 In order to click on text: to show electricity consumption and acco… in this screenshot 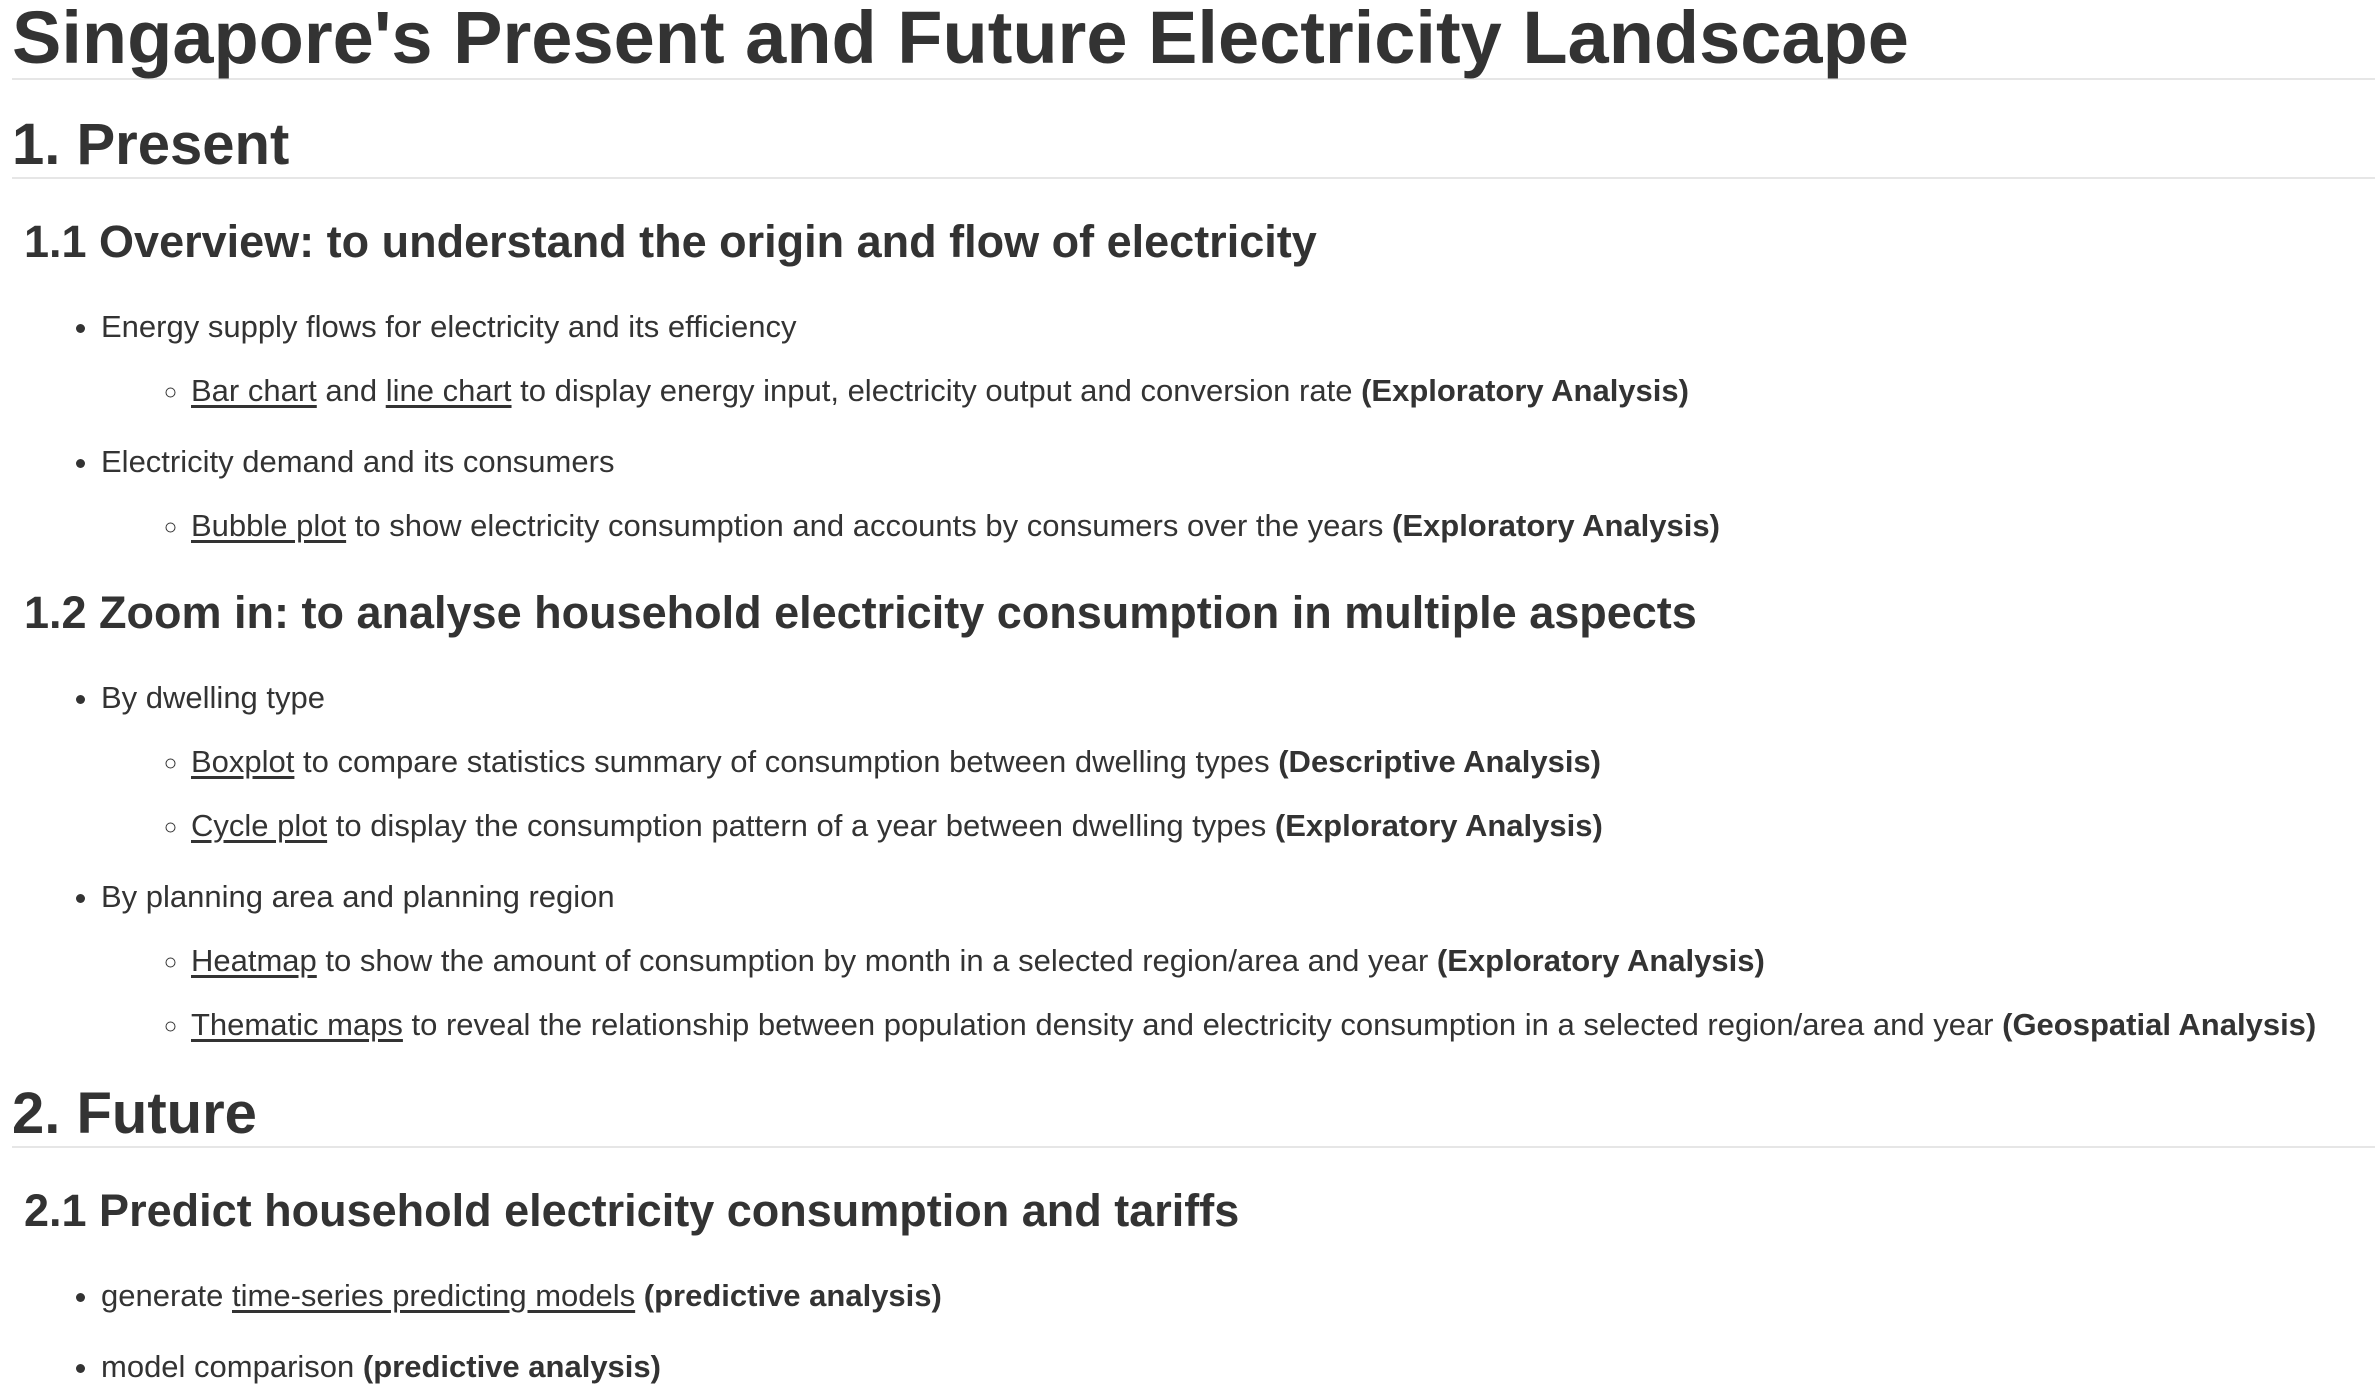, I will do `click(869, 525)`.